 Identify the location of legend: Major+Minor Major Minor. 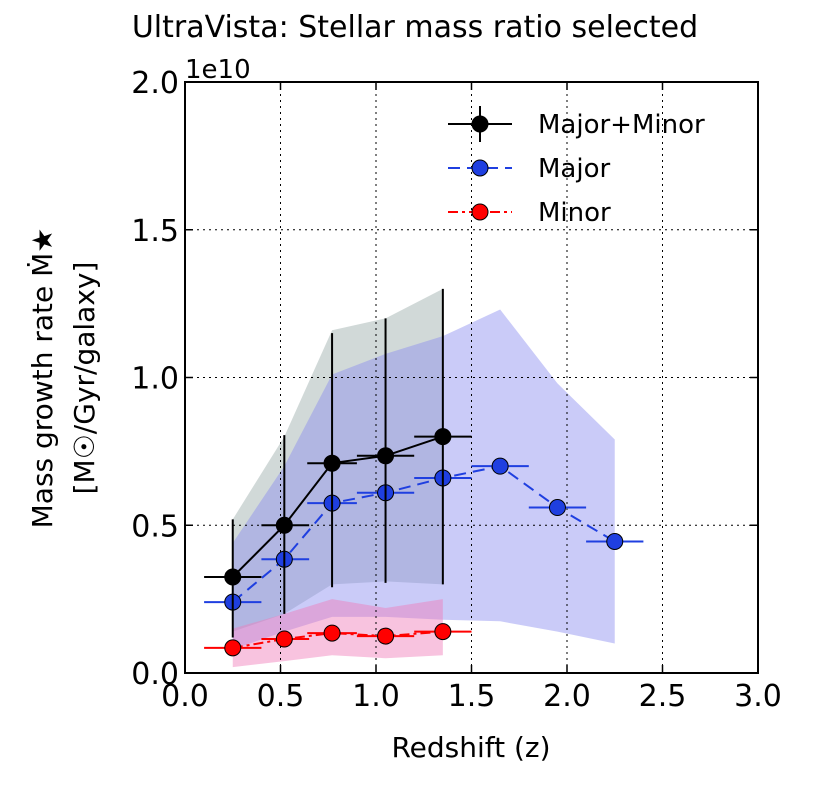
(576, 167).